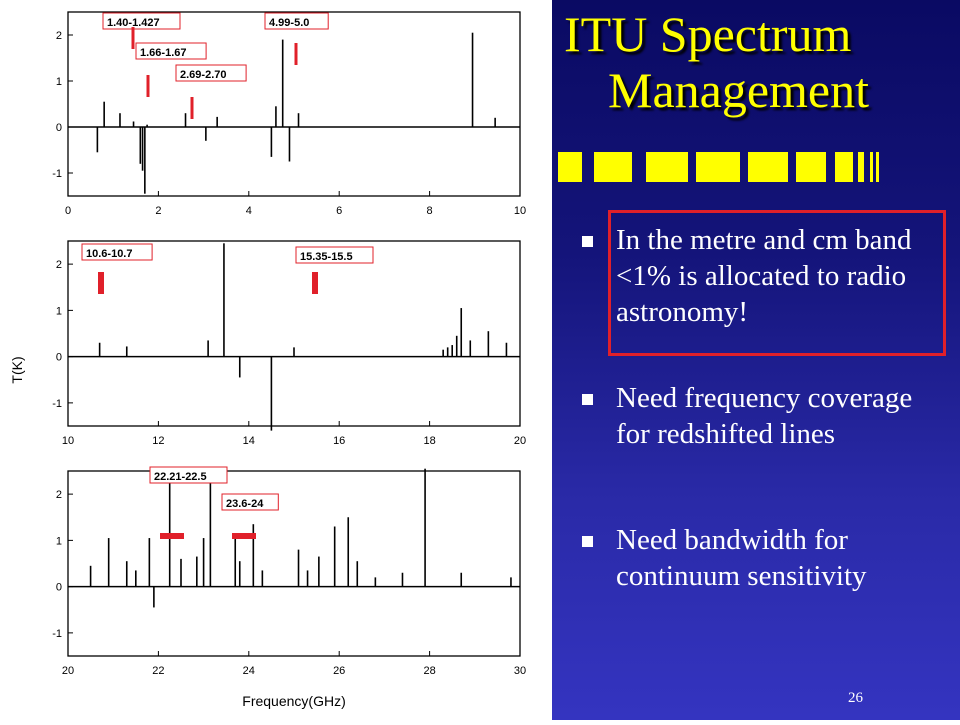 The height and width of the screenshot is (725, 960). I want to click on slide-title: ITU Spectrum Management, so click(759, 62).